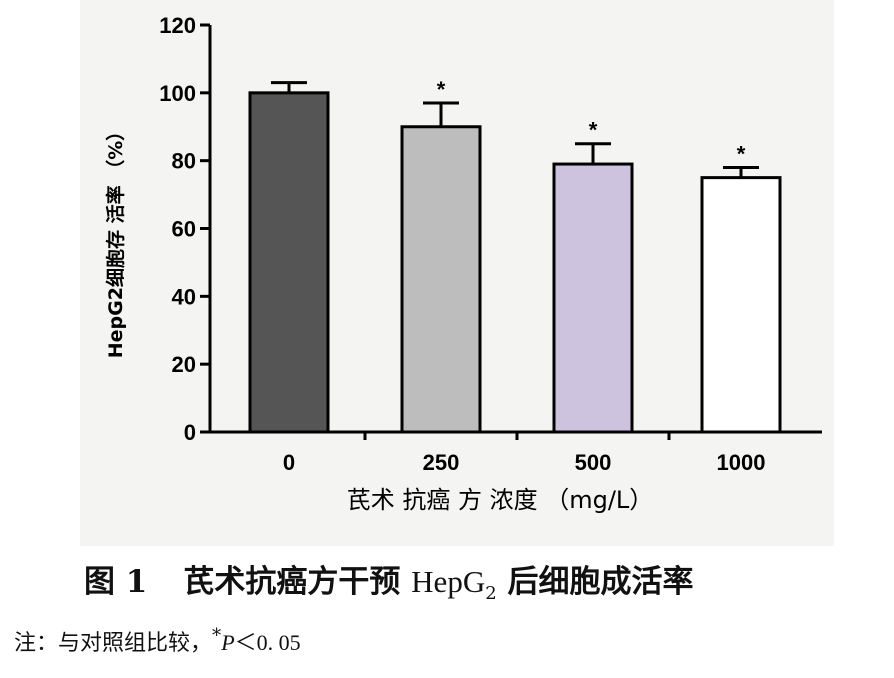 This screenshot has width=894, height=678. What do you see at coordinates (741, 462) in the screenshot?
I see `x-tick-label: 1000` at bounding box center [741, 462].